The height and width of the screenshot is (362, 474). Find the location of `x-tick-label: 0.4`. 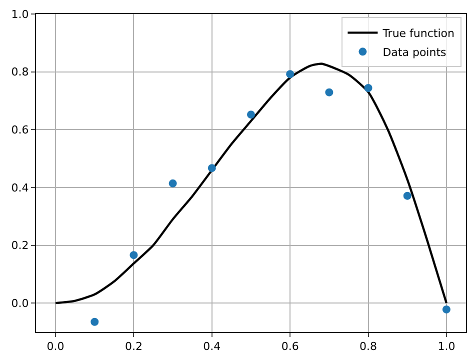

x-tick-label: 0.4 is located at coordinates (212, 347).